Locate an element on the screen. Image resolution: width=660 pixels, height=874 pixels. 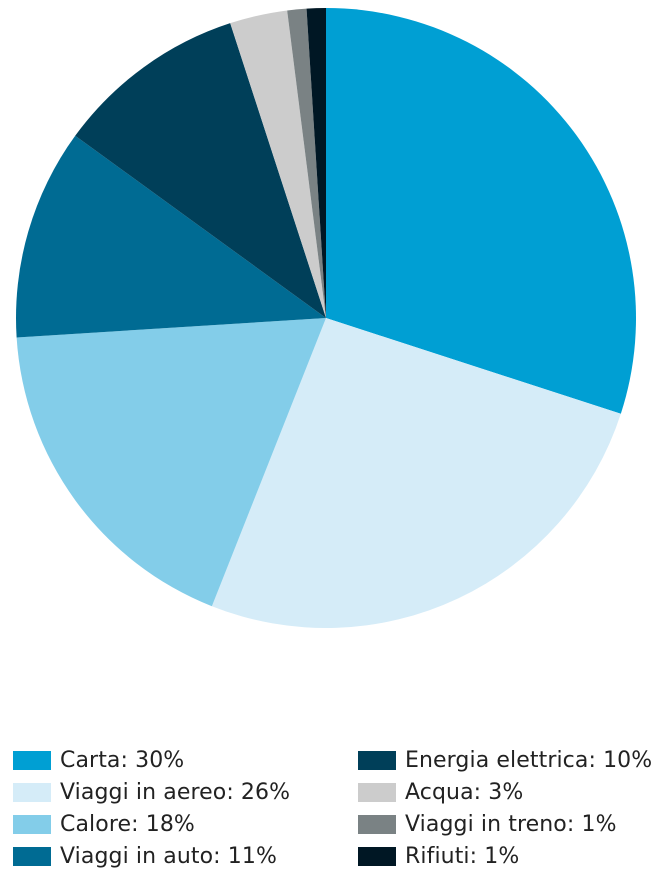
legend-label: Carta: 30% is located at coordinates (122, 760).